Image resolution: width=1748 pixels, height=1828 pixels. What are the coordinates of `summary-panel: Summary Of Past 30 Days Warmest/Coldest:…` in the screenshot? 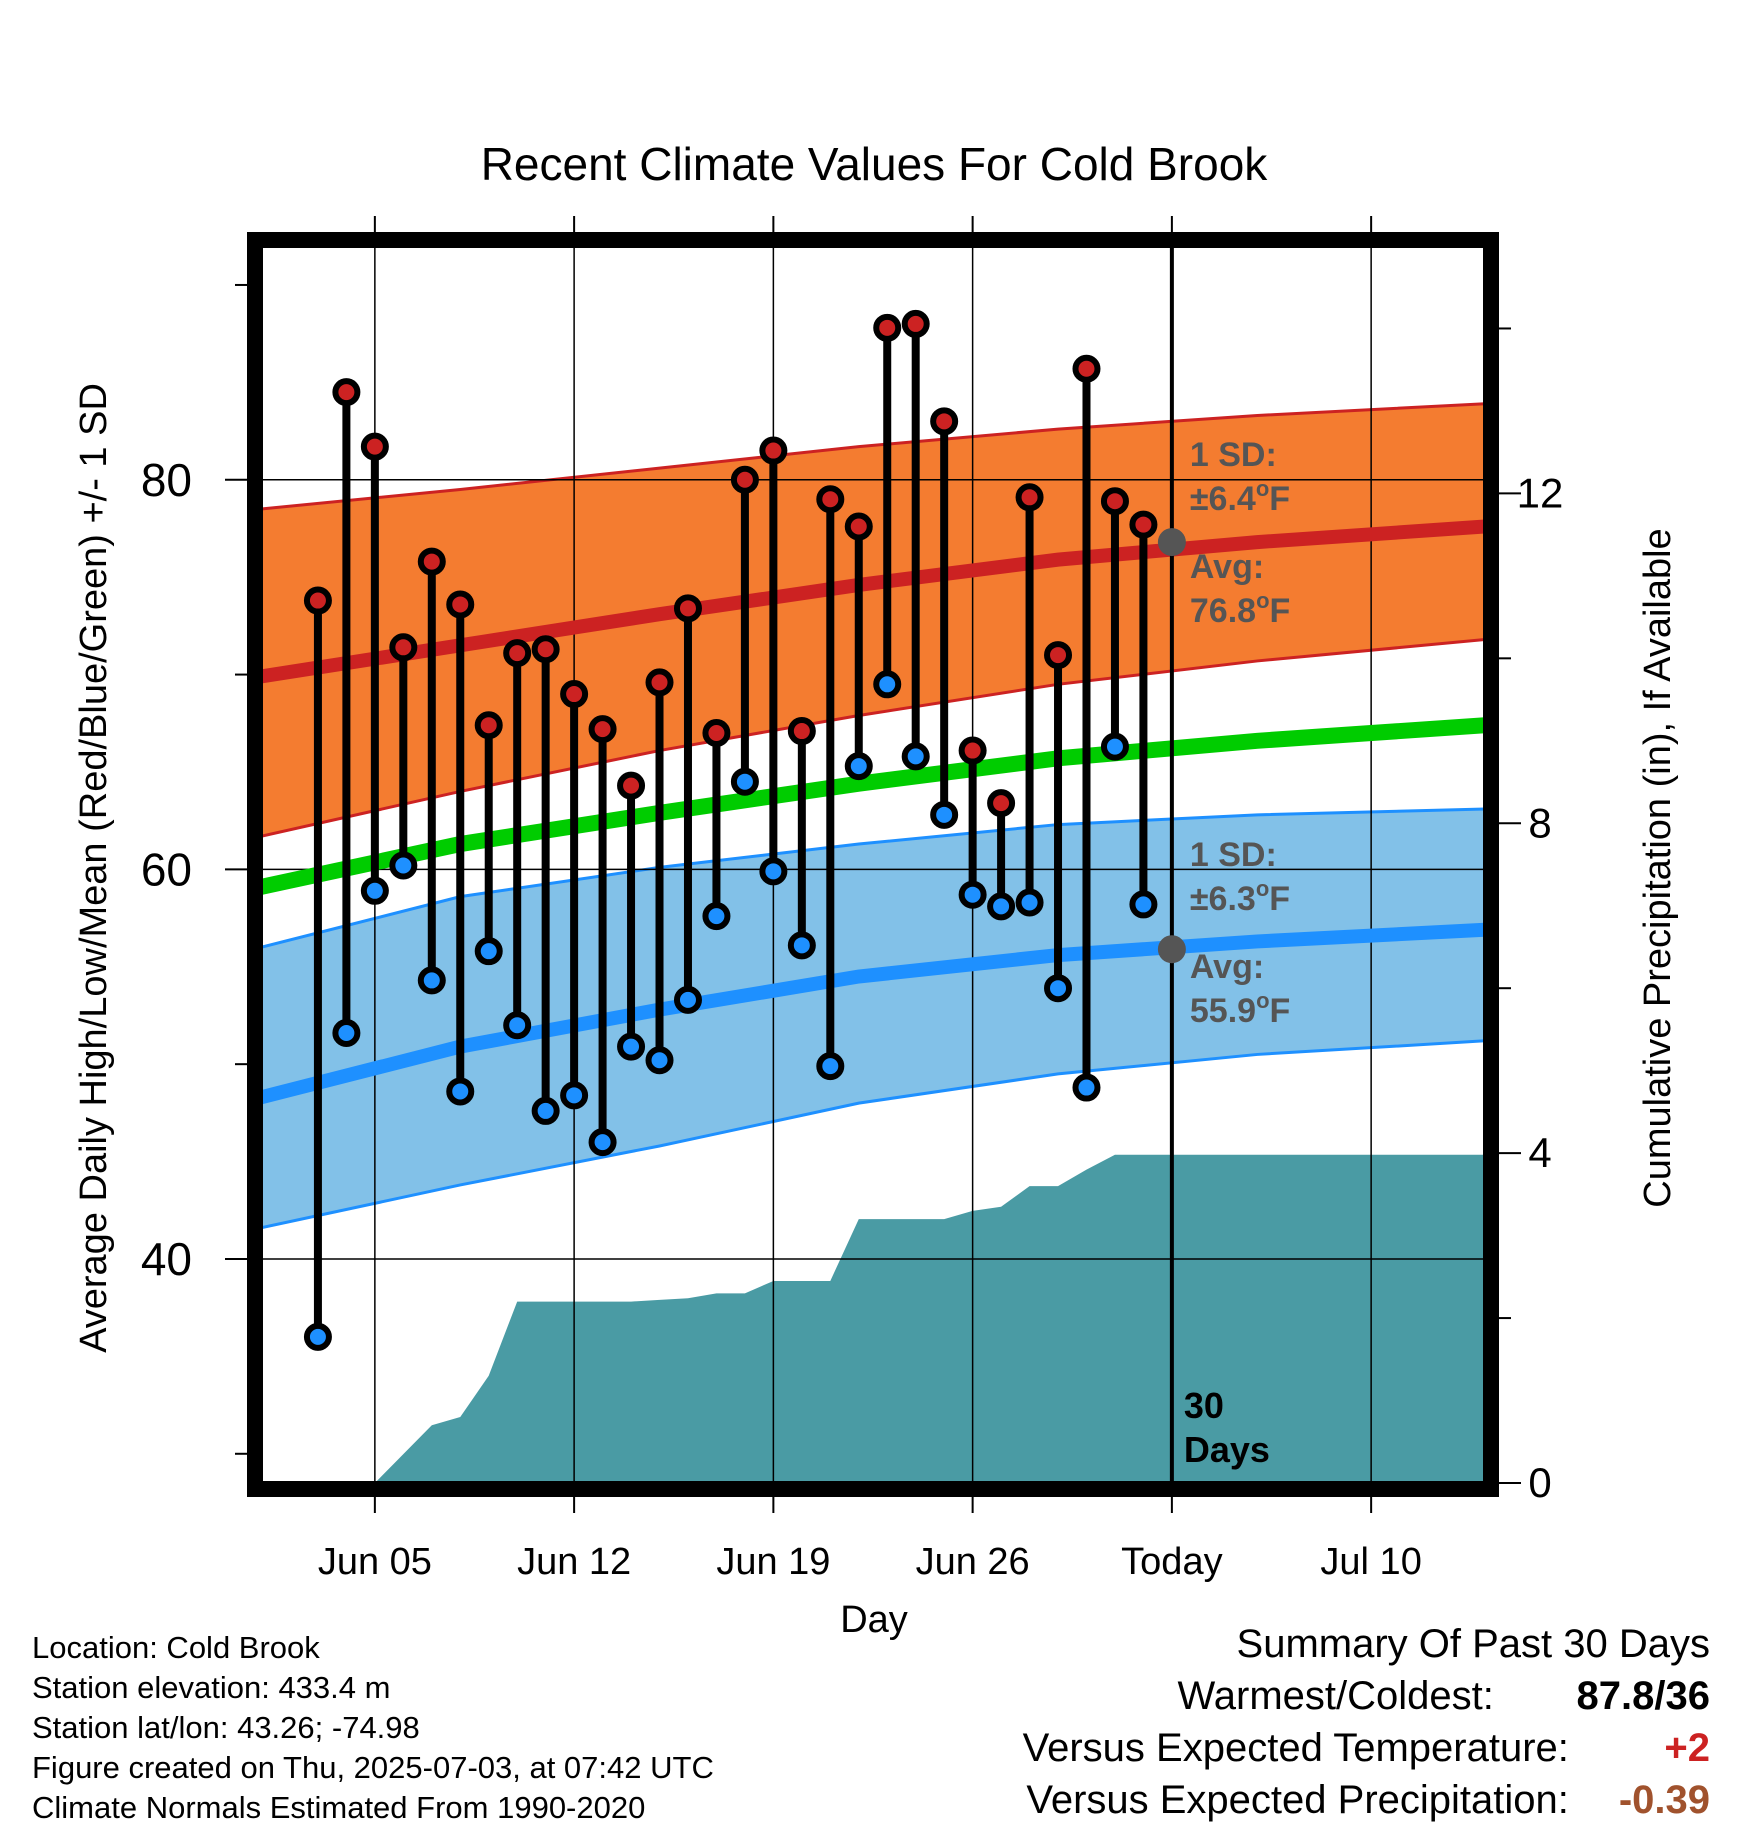 It's located at (1366, 1722).